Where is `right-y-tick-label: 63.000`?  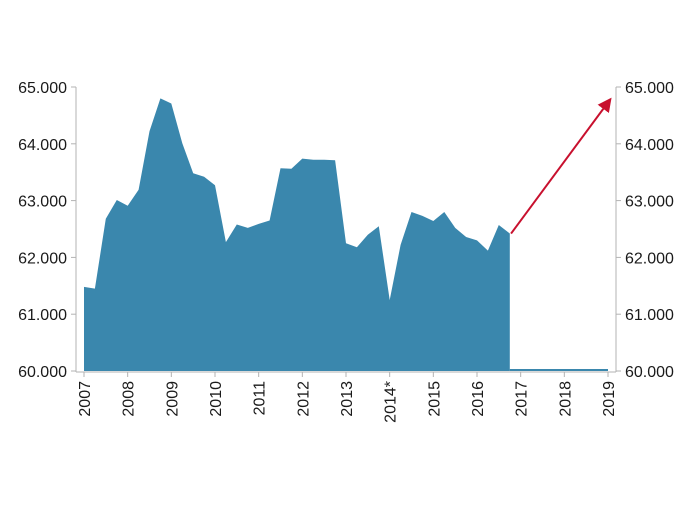
right-y-tick-label: 63.000 is located at coordinates (649, 202).